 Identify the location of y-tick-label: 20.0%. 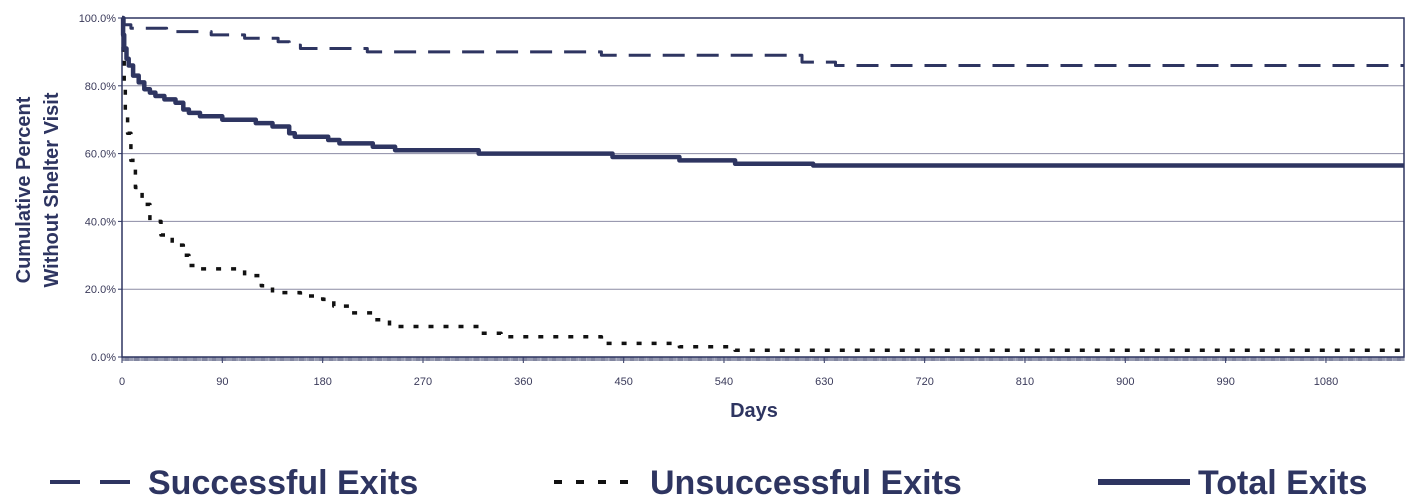
(100, 290).